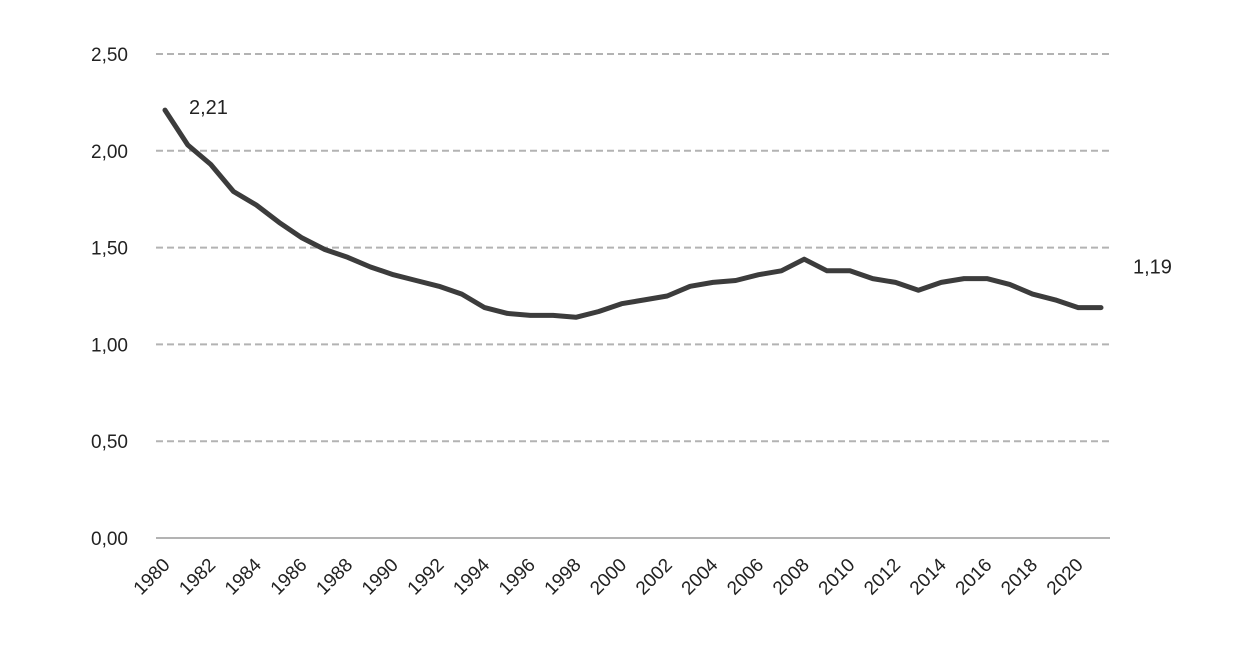  What do you see at coordinates (882, 577) in the screenshot?
I see `x-tick-label: 2012` at bounding box center [882, 577].